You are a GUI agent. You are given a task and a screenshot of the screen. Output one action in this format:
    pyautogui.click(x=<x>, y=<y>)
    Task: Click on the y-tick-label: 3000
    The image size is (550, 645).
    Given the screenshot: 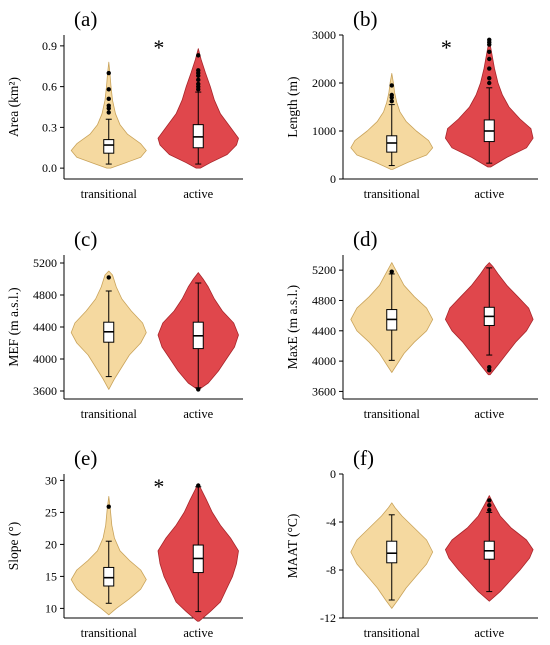 What is the action you would take?
    pyautogui.click(x=324, y=35)
    